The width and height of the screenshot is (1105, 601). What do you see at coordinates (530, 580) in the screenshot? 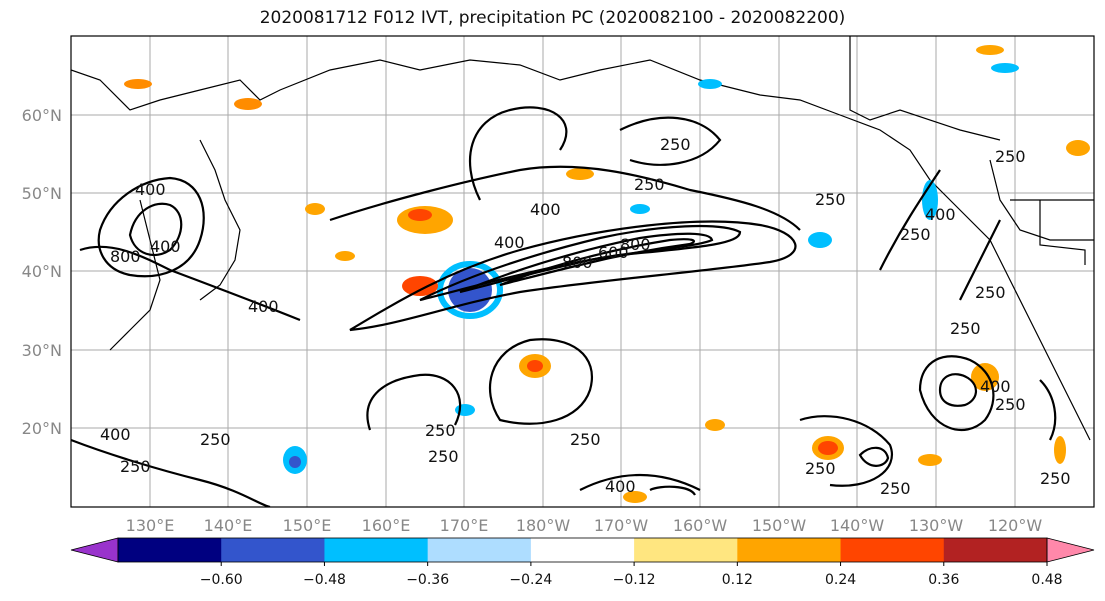
I see `colorbar-tick-label: −0.24` at bounding box center [530, 580].